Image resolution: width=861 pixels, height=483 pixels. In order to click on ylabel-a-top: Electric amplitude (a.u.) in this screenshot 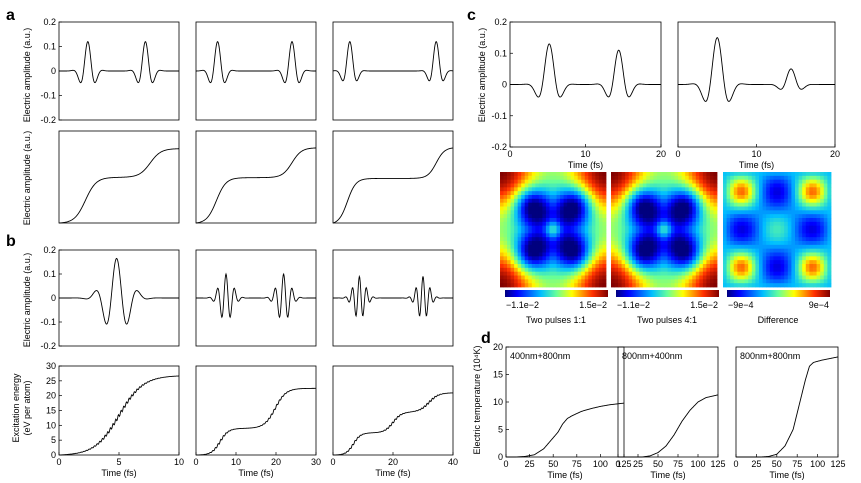, I will do `click(27, 75)`.